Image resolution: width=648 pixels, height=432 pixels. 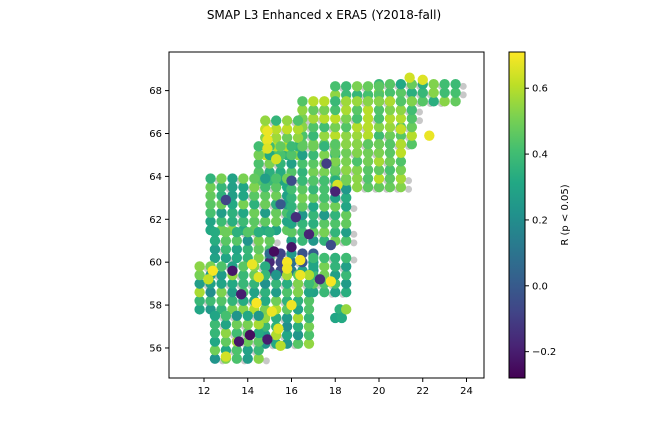 What do you see at coordinates (540, 220) in the screenshot?
I see `colorbar-tick-label: 0.2` at bounding box center [540, 220].